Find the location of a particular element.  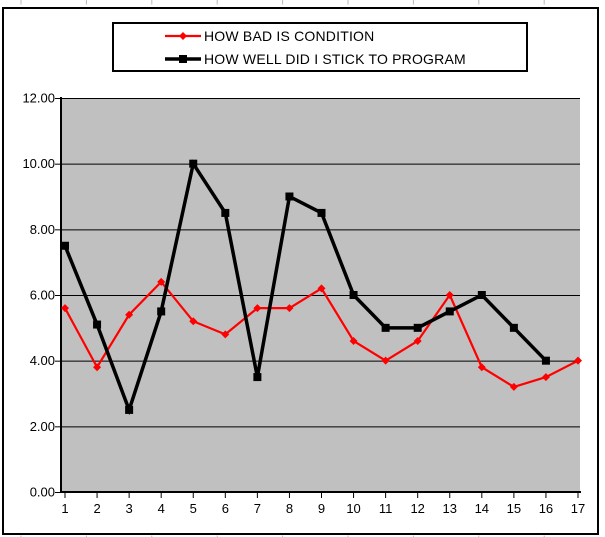

svg-text: 17 is located at coordinates (578, 508).